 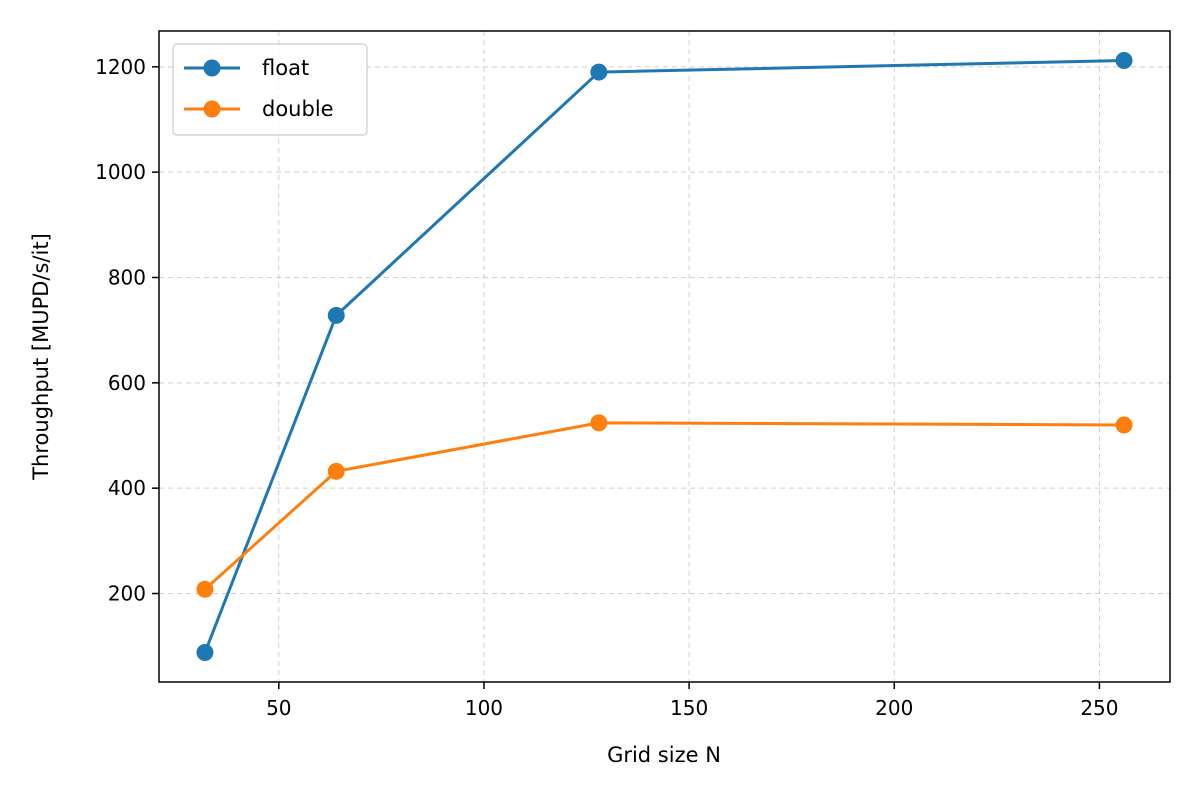 I want to click on y-tick-label: 1000, so click(x=120, y=172).